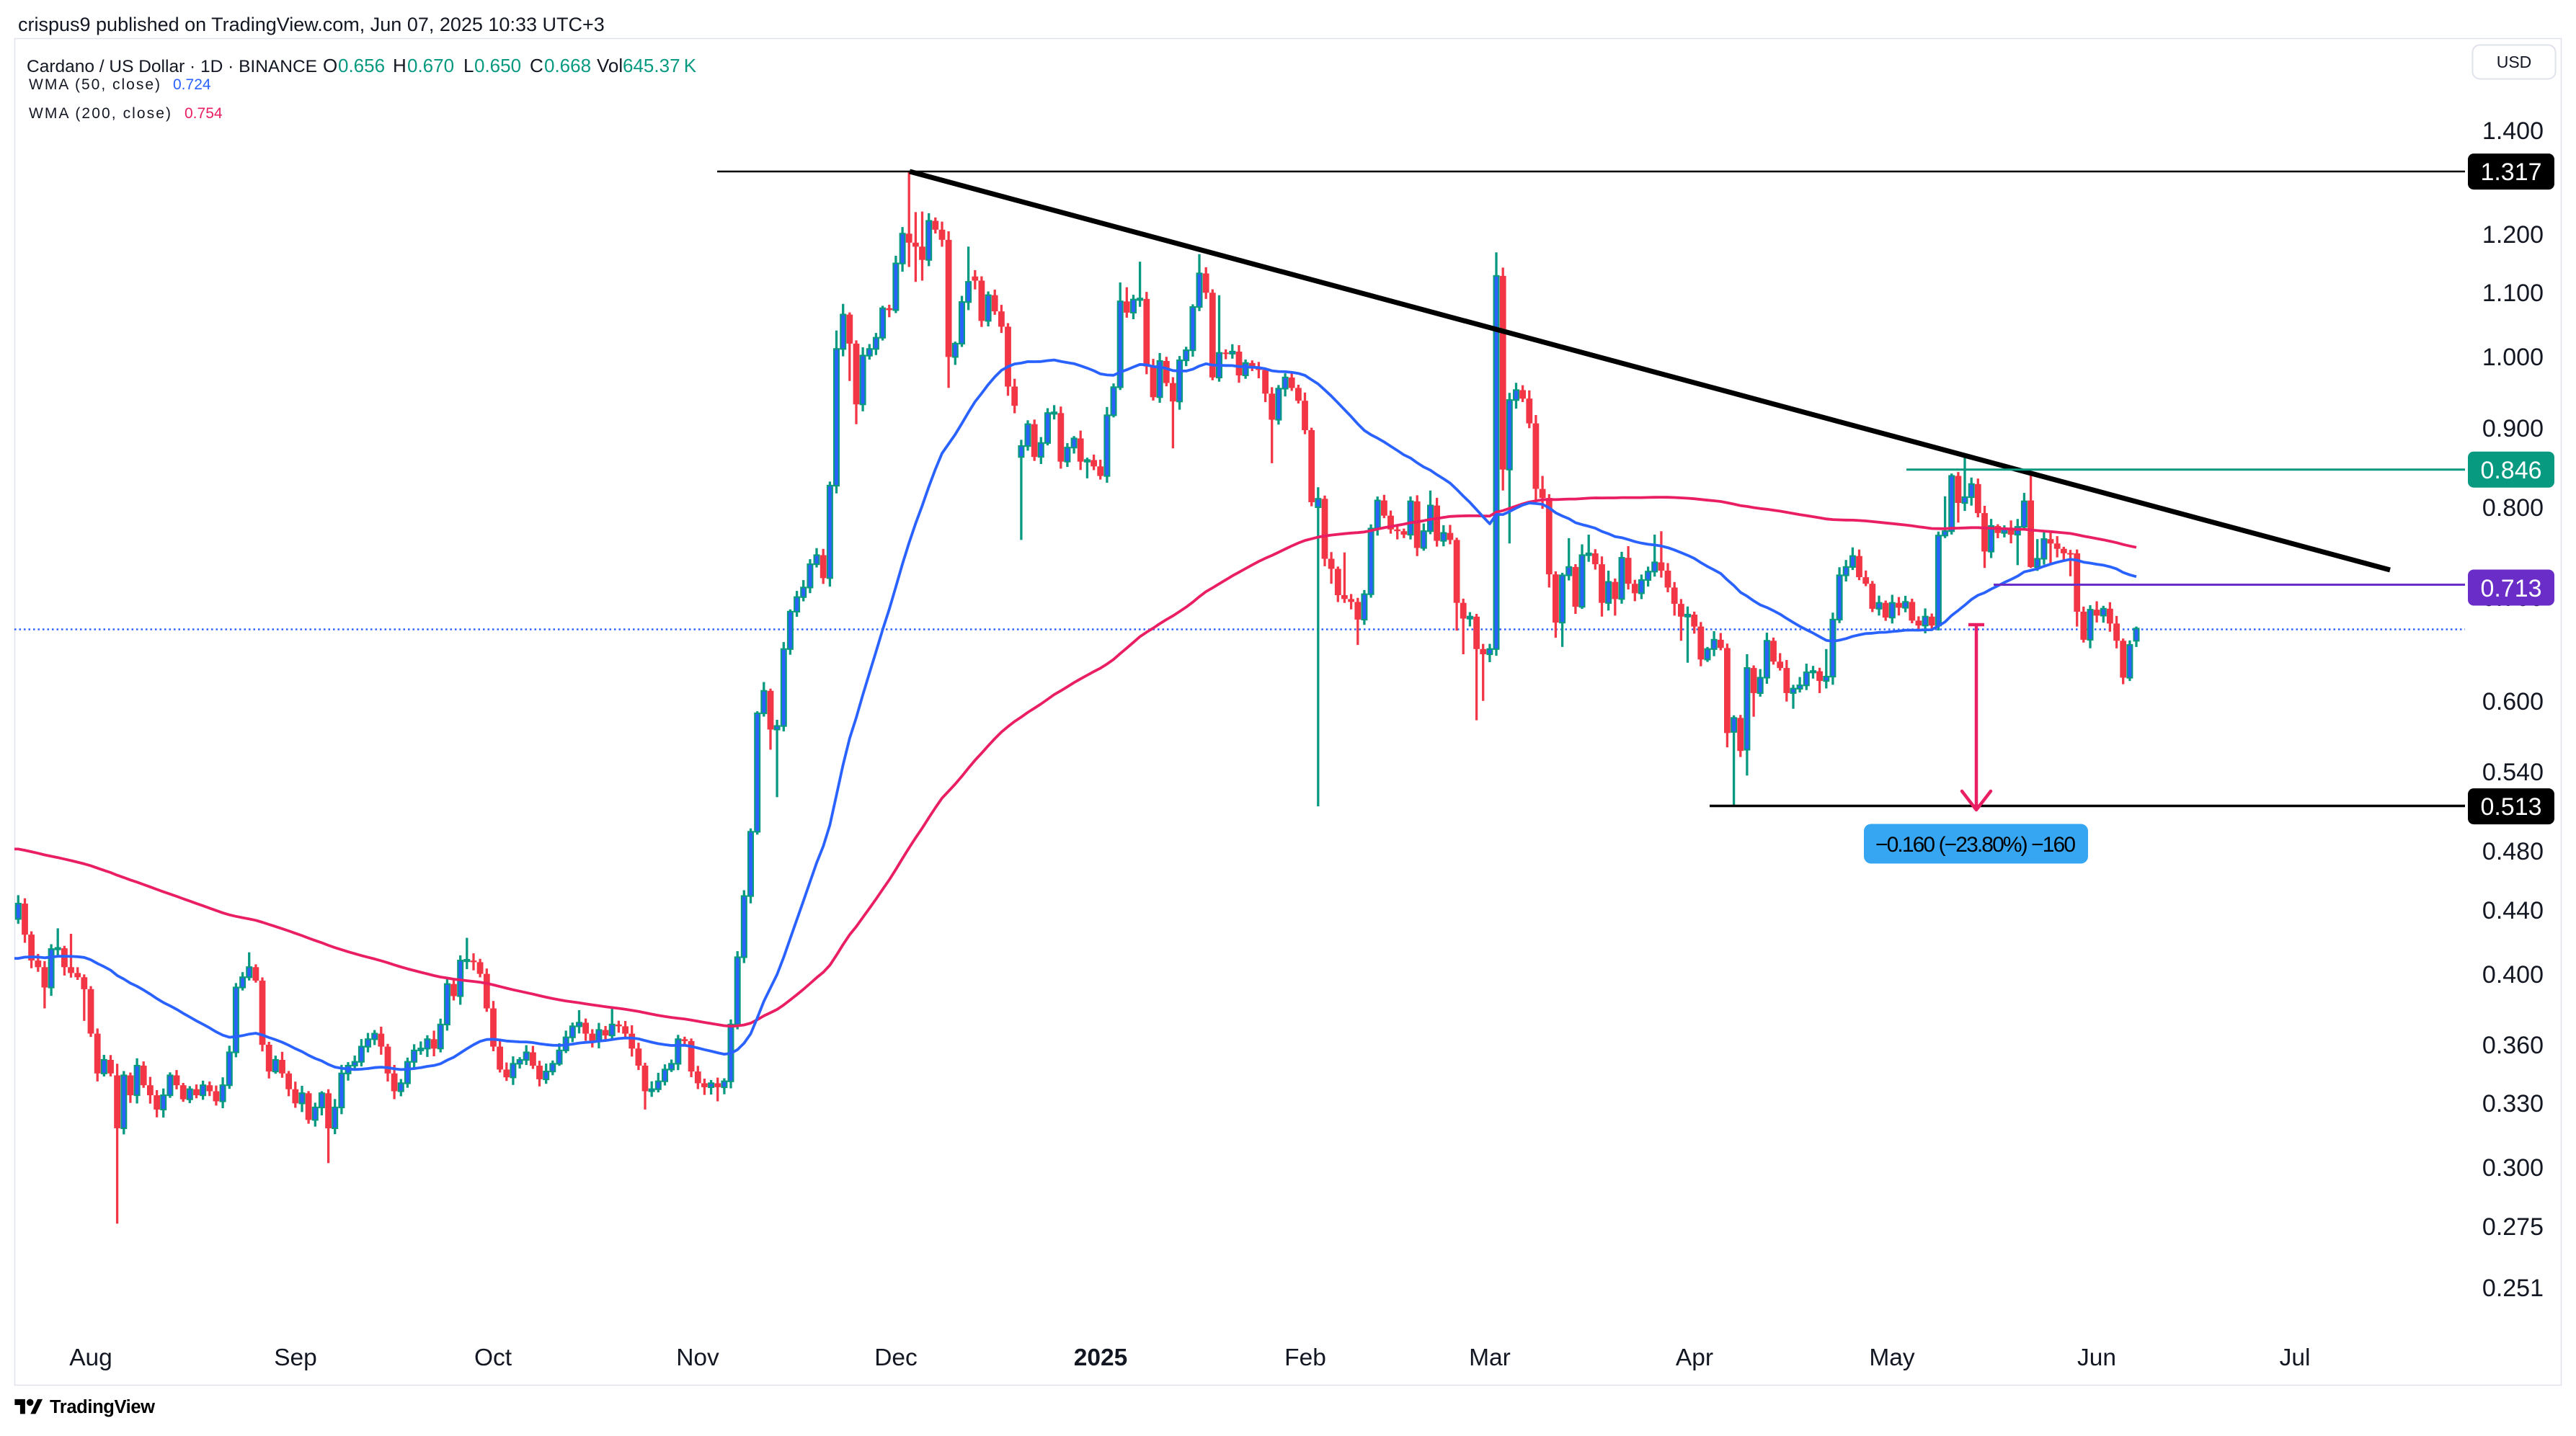 The image size is (2576, 1436). What do you see at coordinates (2096, 1357) in the screenshot?
I see `svg-text: Jun` at bounding box center [2096, 1357].